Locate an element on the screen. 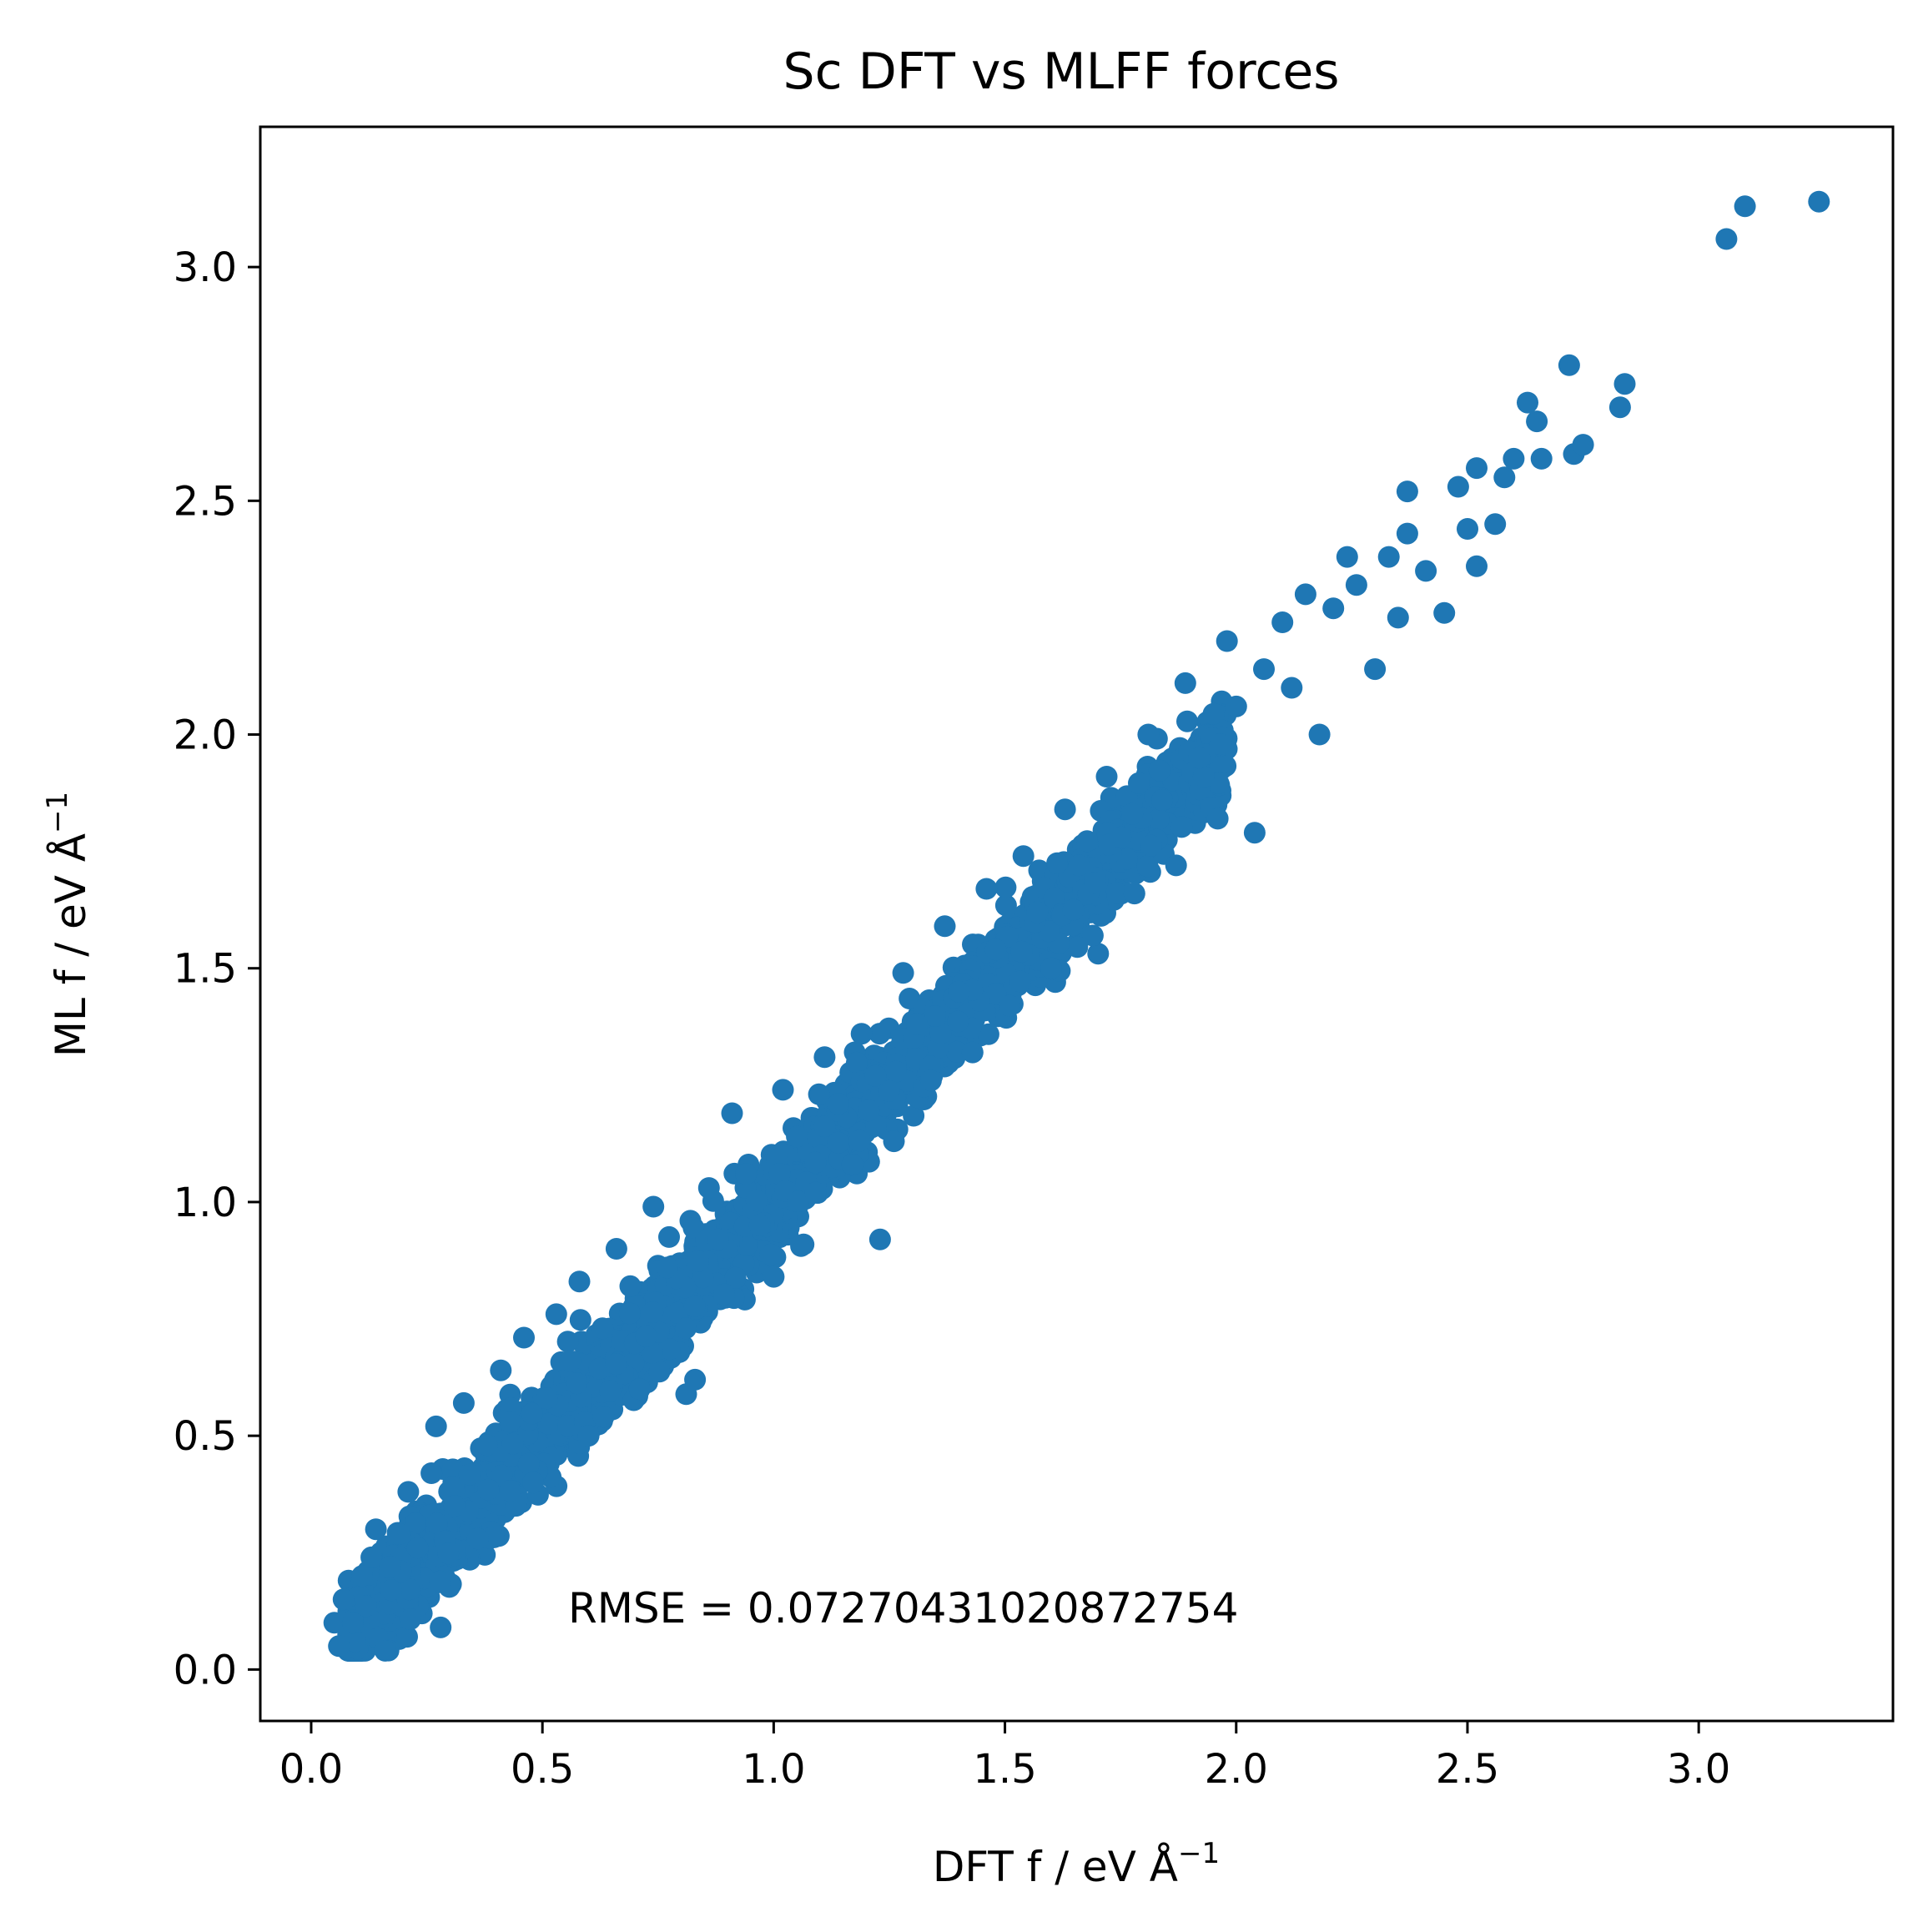  x-axis-ticks: 0.0 0.5 1.0 1.5 2.0 2.5 3.0 is located at coordinates (1004, 1757).